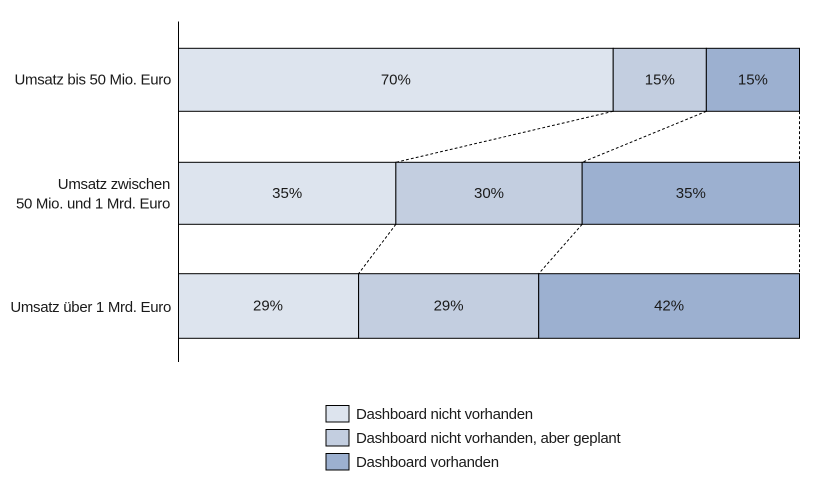  I want to click on svg-text: Umsatz zwischen, so click(114, 184).